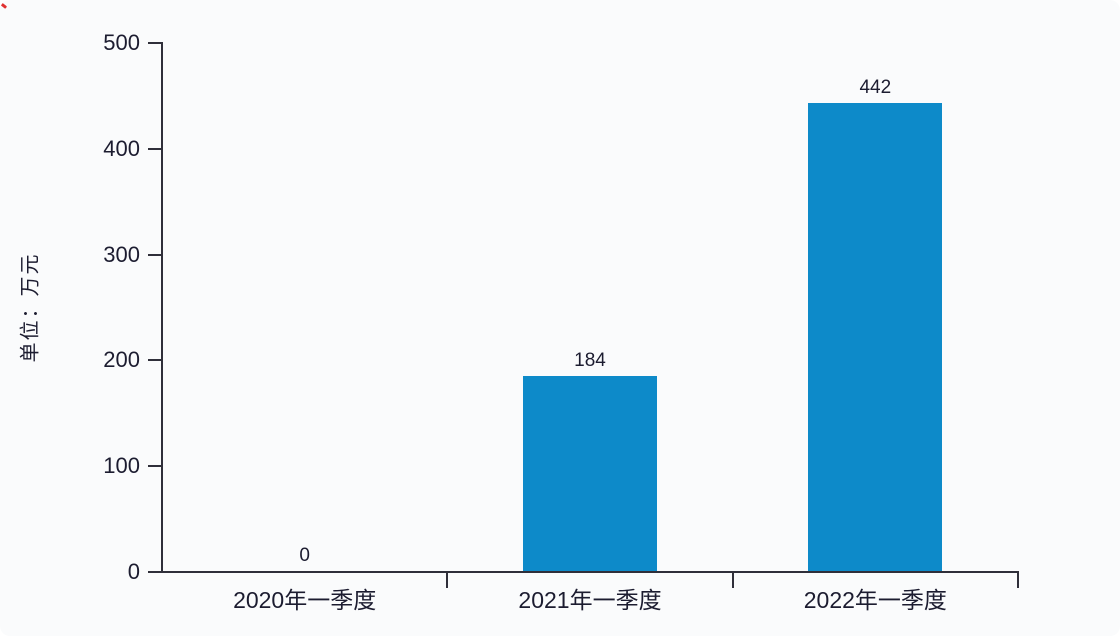 Image resolution: width=1120 pixels, height=636 pixels. Describe the element at coordinates (121, 360) in the screenshot. I see `y-axis-tick-label: 200` at that location.